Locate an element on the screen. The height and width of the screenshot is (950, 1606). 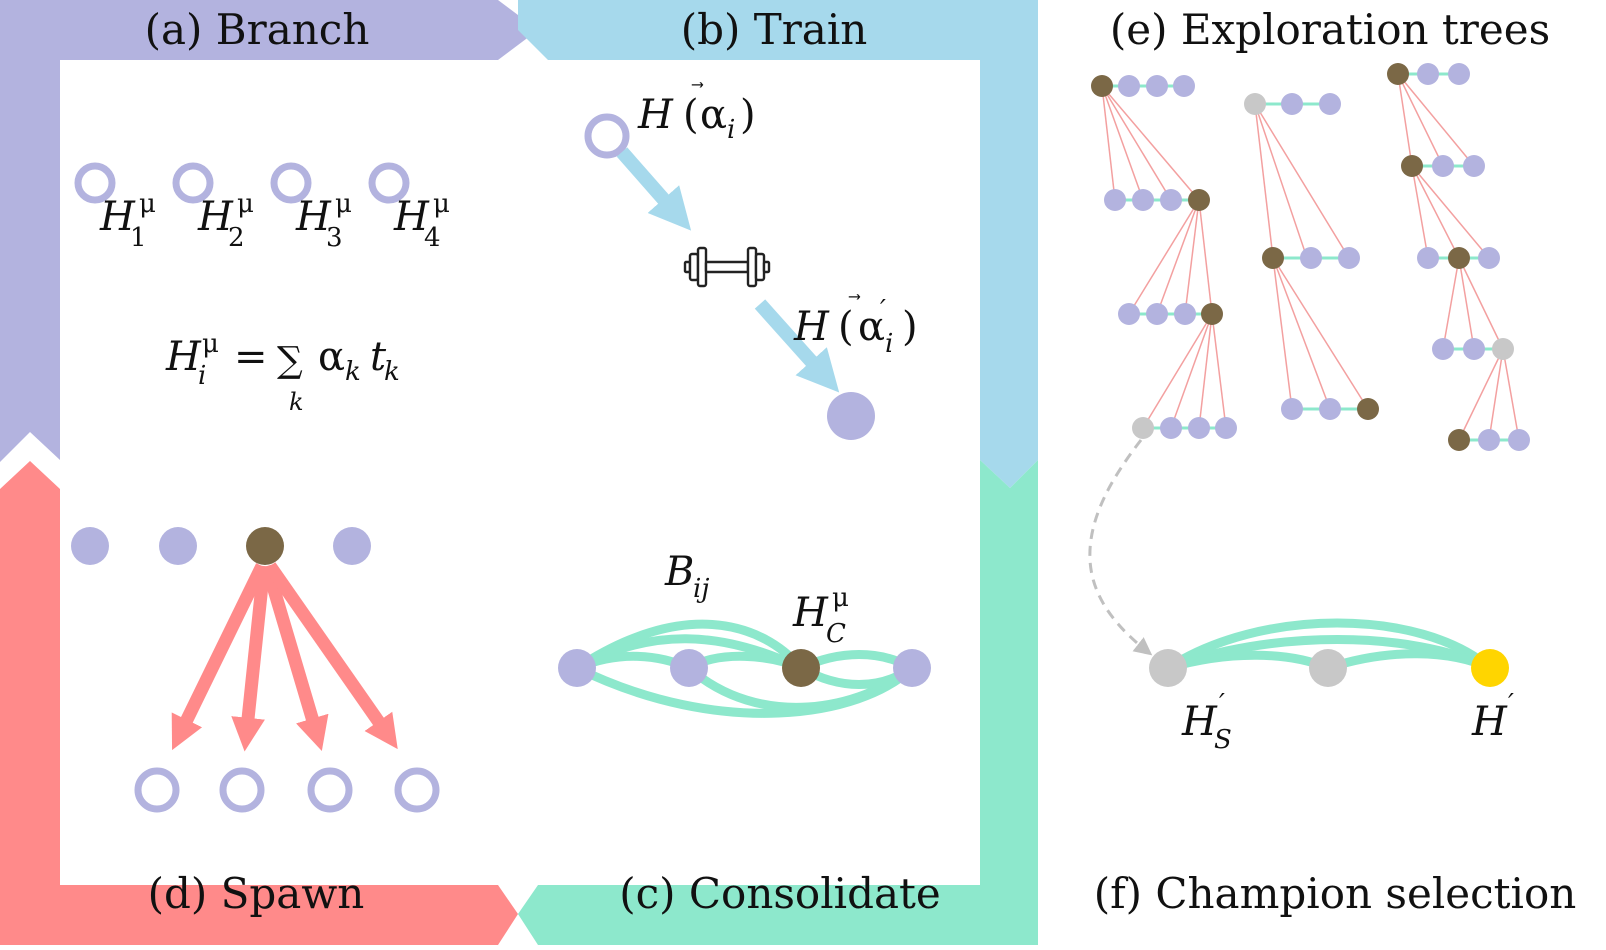
initial-hamiltonian-label: H ( α ⃗ i ) is located at coordinates (696, 113).